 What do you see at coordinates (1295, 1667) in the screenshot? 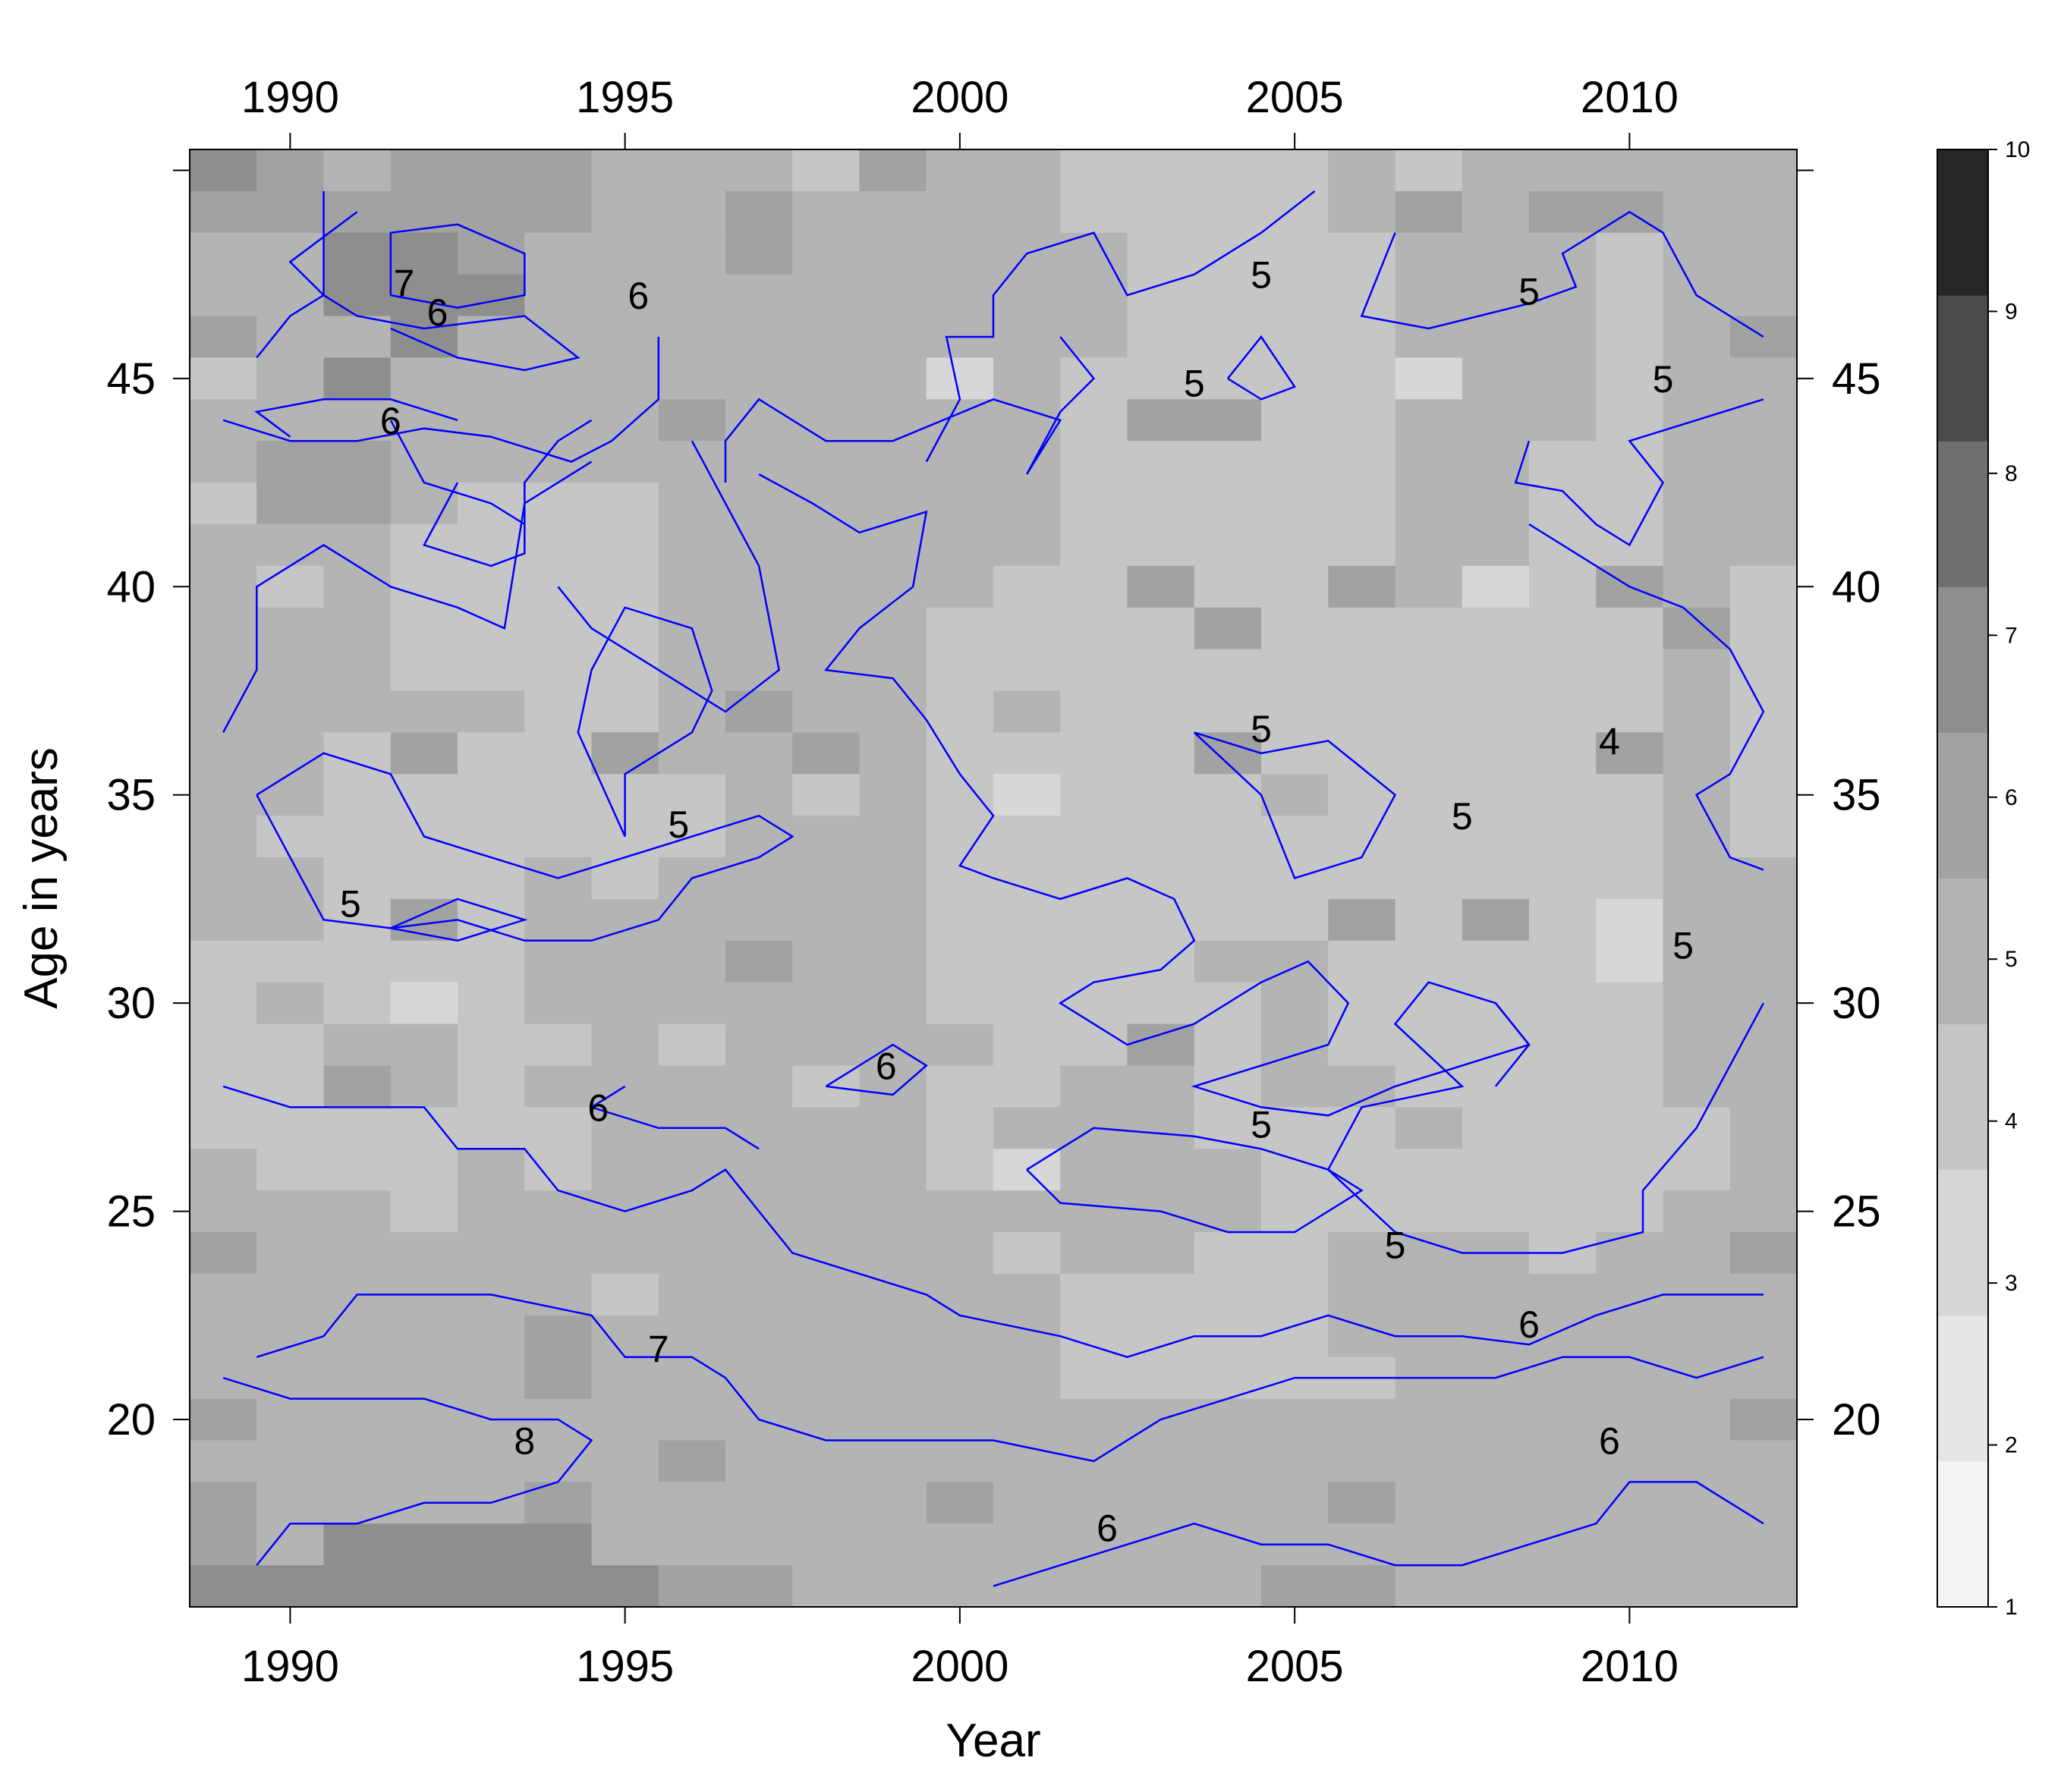
I see `x-tick-label-bottom: 2005` at bounding box center [1295, 1667].